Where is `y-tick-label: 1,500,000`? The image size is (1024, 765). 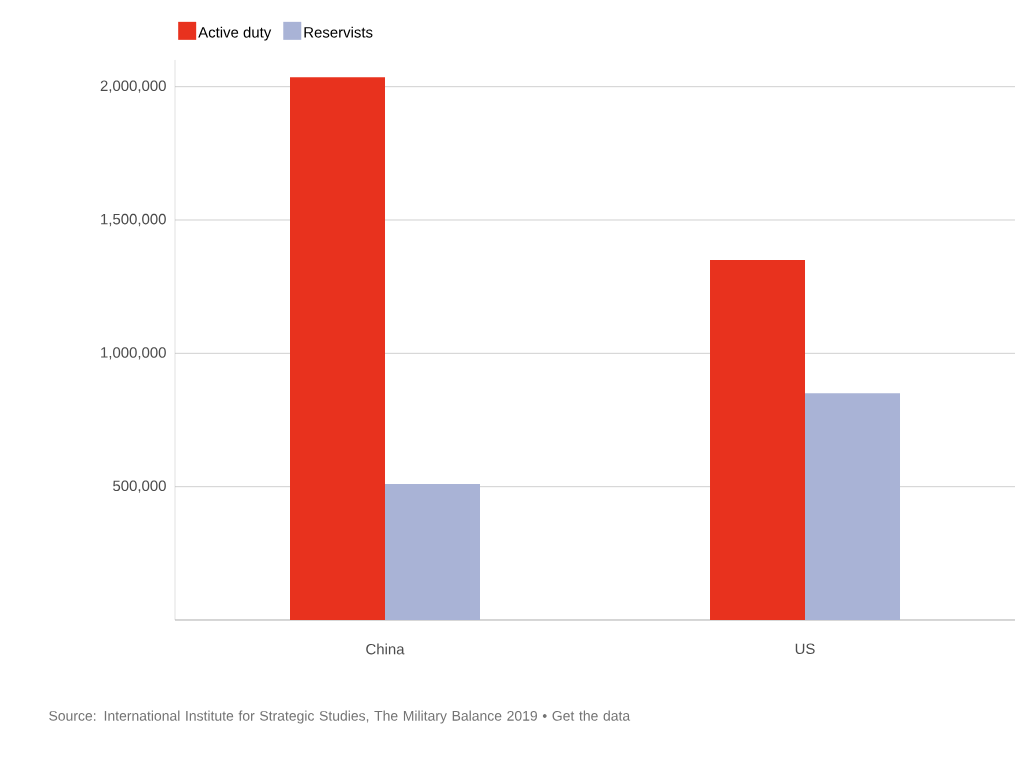
y-tick-label: 1,500,000 is located at coordinates (133, 220).